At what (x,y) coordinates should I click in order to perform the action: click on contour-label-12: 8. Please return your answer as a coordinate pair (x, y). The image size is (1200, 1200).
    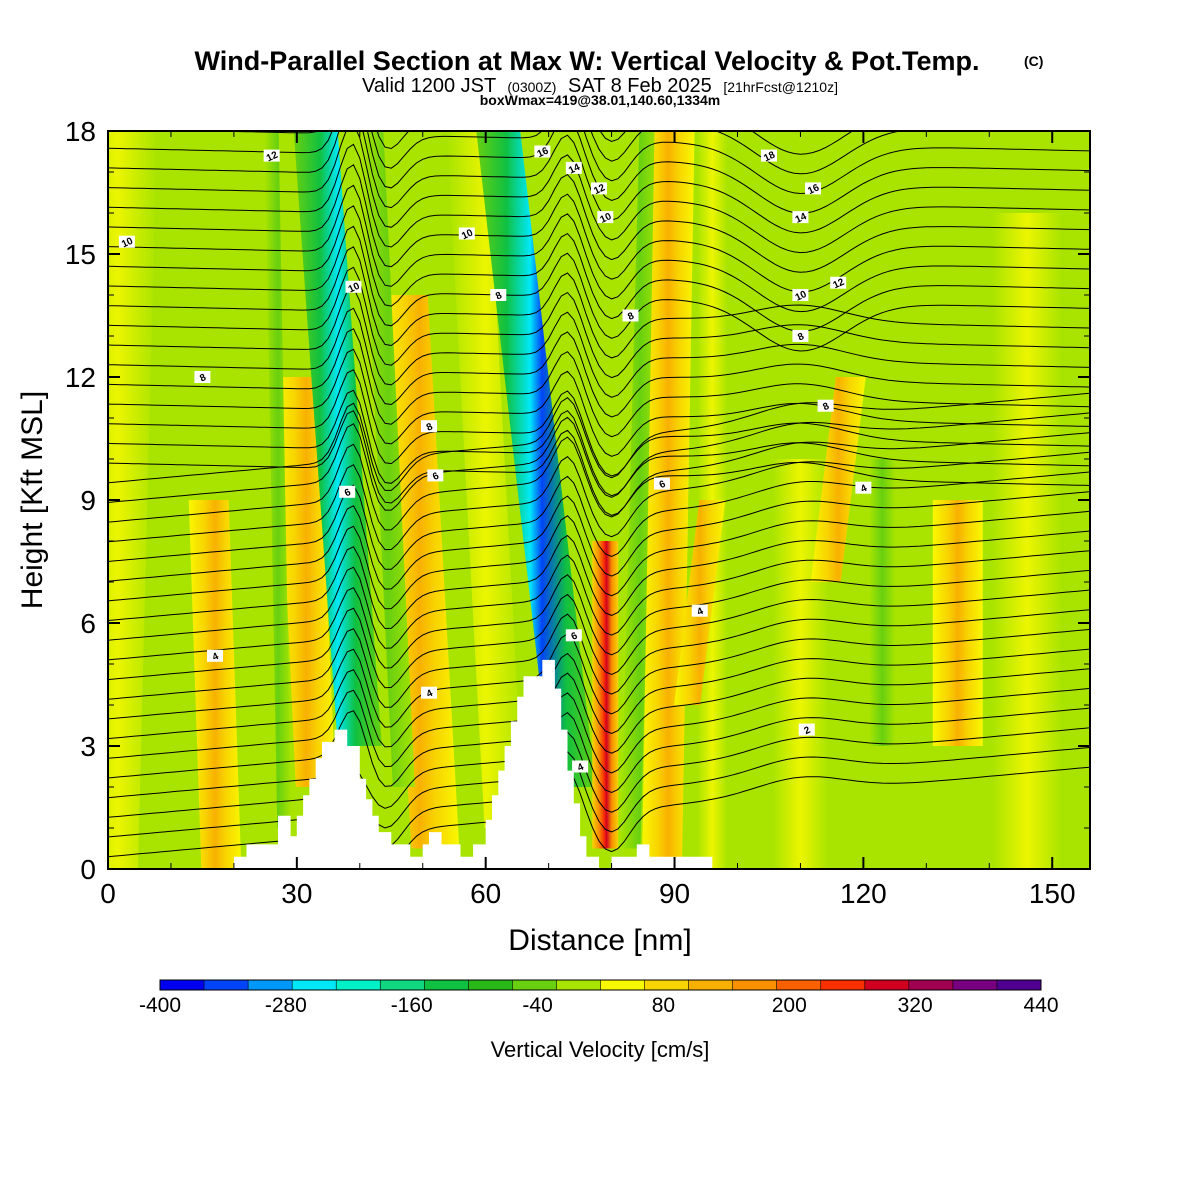
    Looking at the image, I should click on (499, 296).